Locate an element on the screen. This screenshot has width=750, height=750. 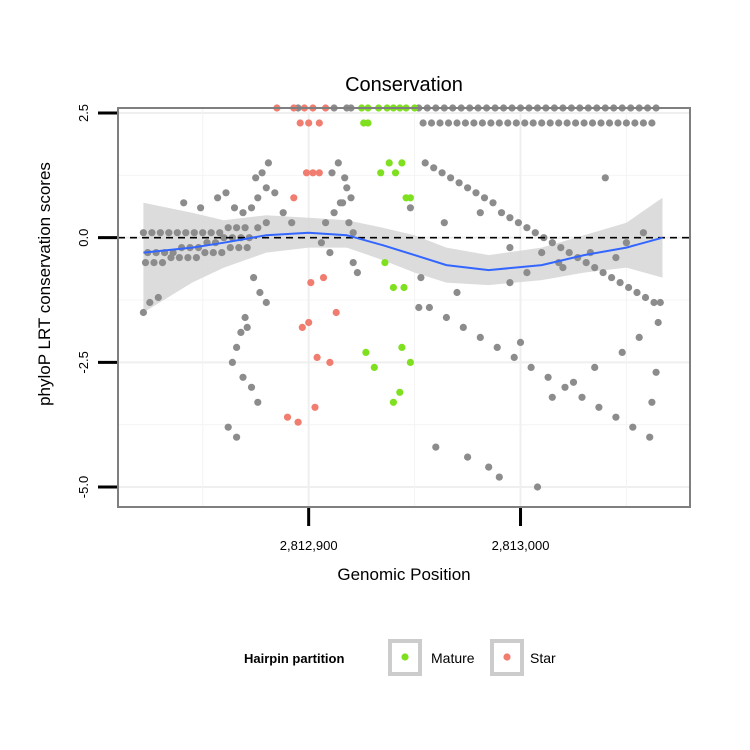
legend: Hairpin partition Mature Star is located at coordinates (400, 657).